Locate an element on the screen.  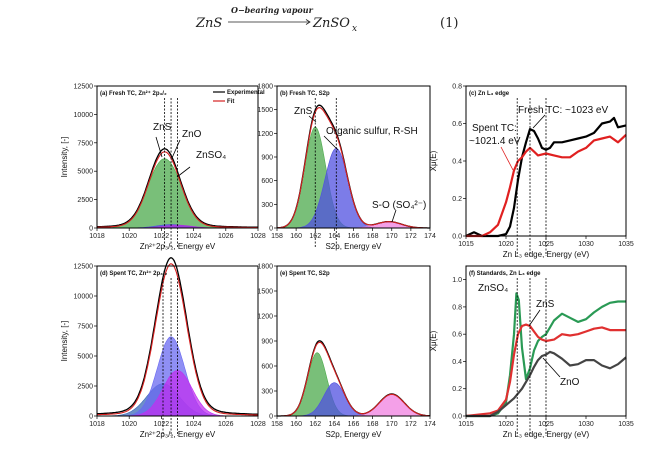
series-line-freshtc is located at coordinates (546, 177).